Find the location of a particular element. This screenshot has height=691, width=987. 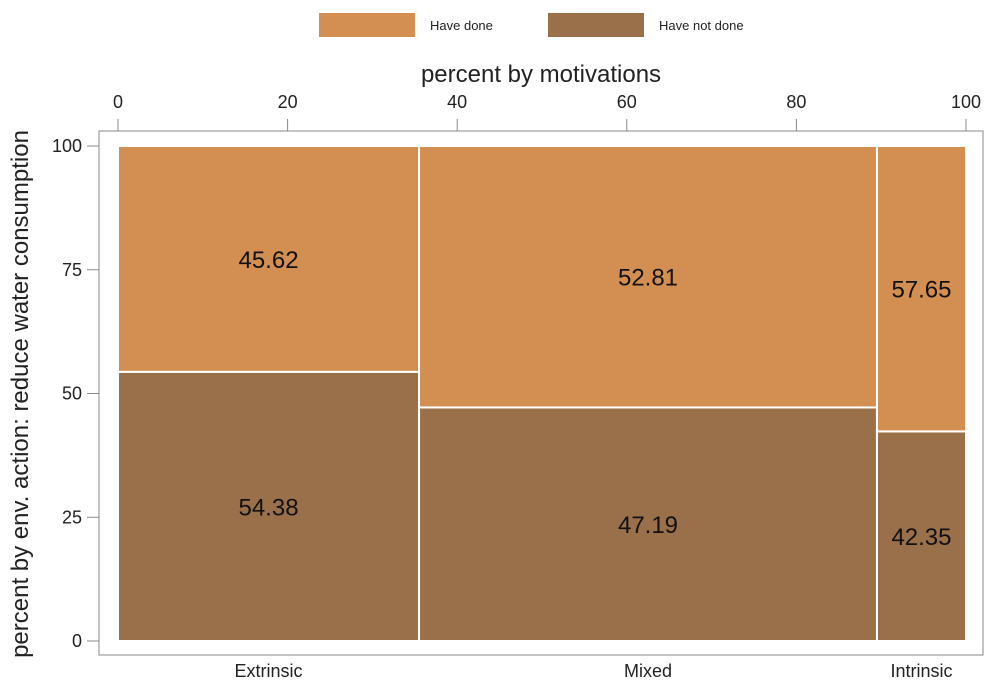

x-tick-label: 0 is located at coordinates (118, 102).